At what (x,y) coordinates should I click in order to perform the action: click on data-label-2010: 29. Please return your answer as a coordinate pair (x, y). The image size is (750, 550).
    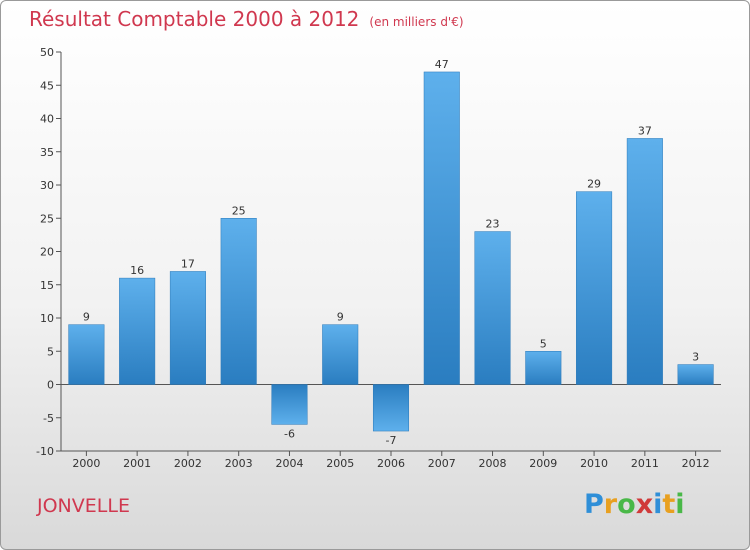
    Looking at the image, I should click on (594, 184).